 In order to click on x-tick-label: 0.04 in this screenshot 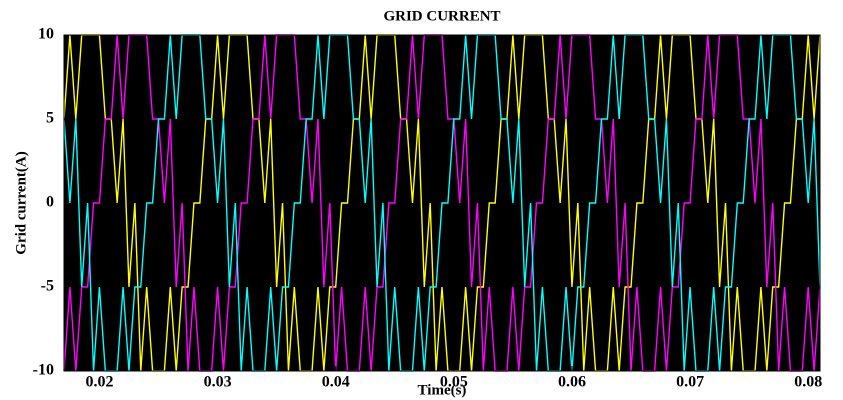, I will do `click(336, 382)`.